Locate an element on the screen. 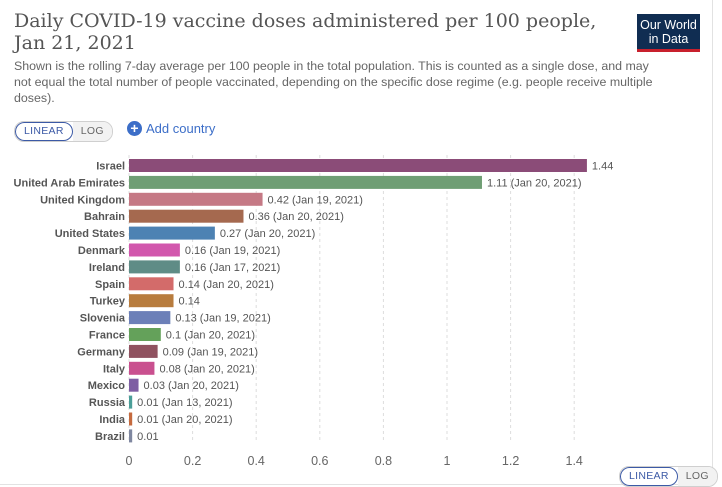 This screenshot has width=722, height=487. value-label-16: 0.01 is located at coordinates (147, 437).